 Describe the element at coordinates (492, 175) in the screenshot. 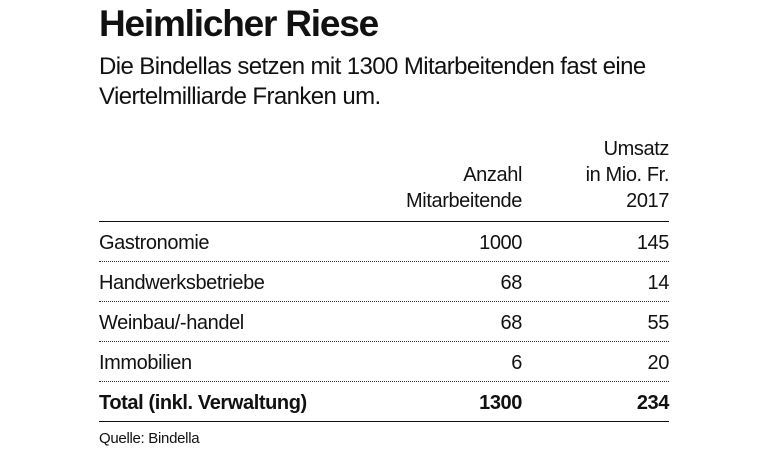

I see `column-header-line: Anzahl` at that location.